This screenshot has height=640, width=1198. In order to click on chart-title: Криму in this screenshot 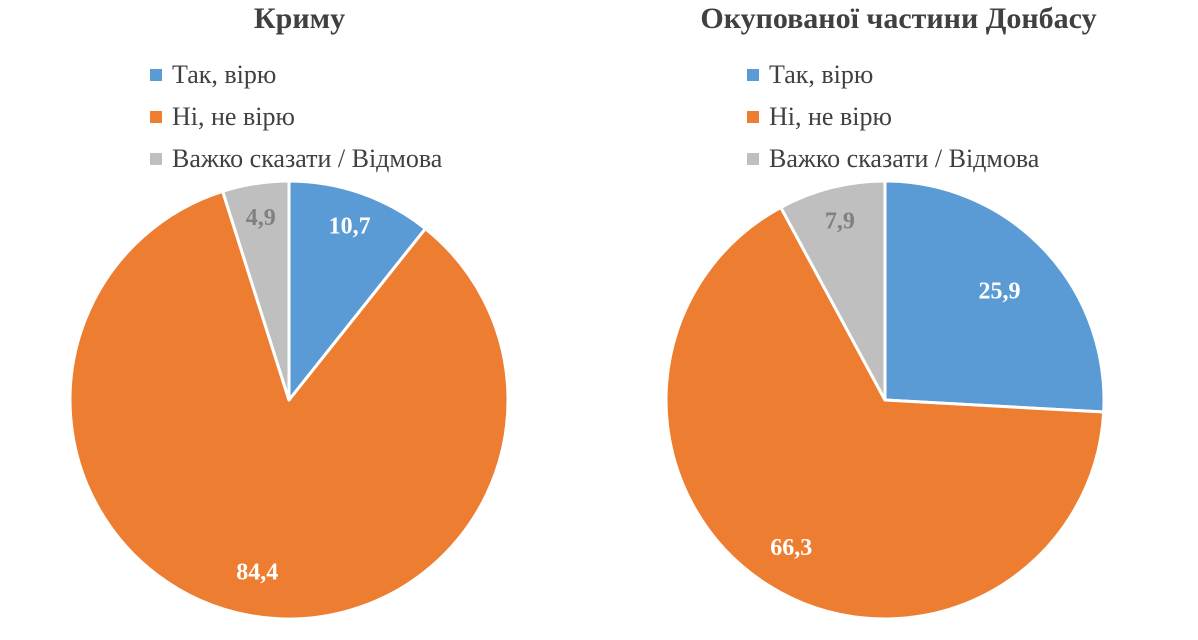, I will do `click(299, 18)`.